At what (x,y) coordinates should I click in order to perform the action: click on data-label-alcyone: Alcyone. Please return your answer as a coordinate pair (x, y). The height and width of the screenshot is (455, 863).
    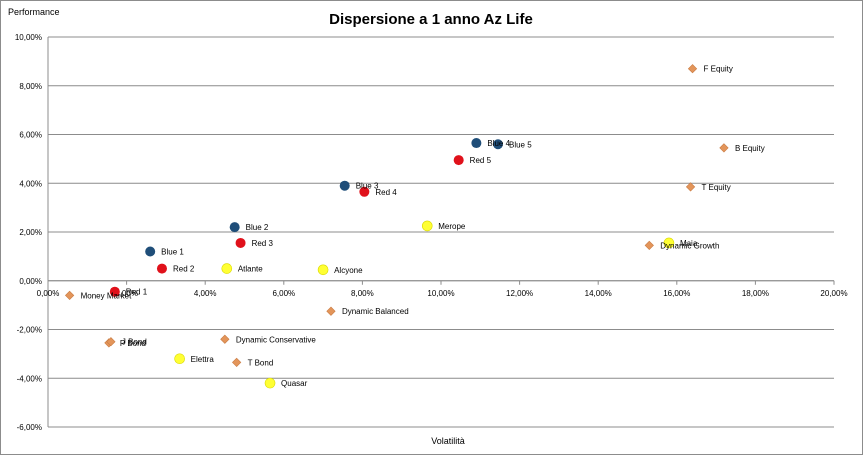
    Looking at the image, I should click on (348, 270).